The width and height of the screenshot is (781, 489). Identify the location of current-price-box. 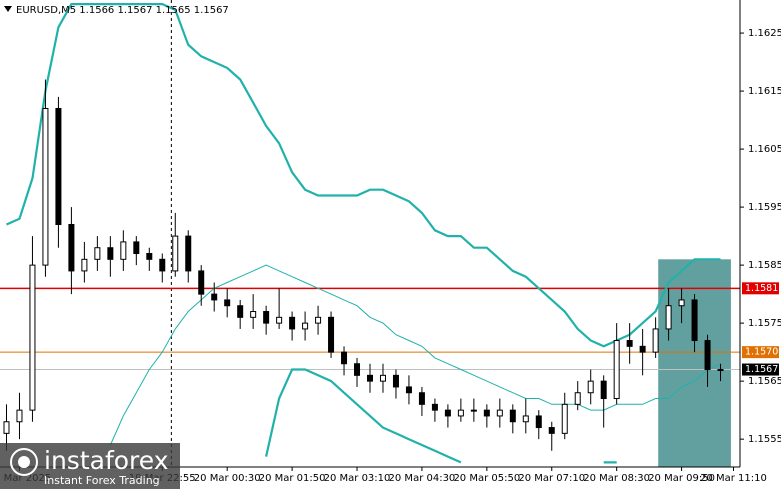
(760, 369).